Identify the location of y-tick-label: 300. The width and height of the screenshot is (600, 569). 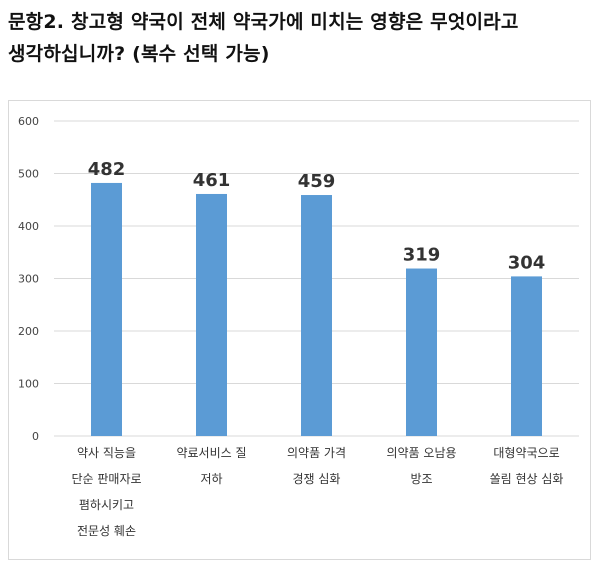
(28, 279).